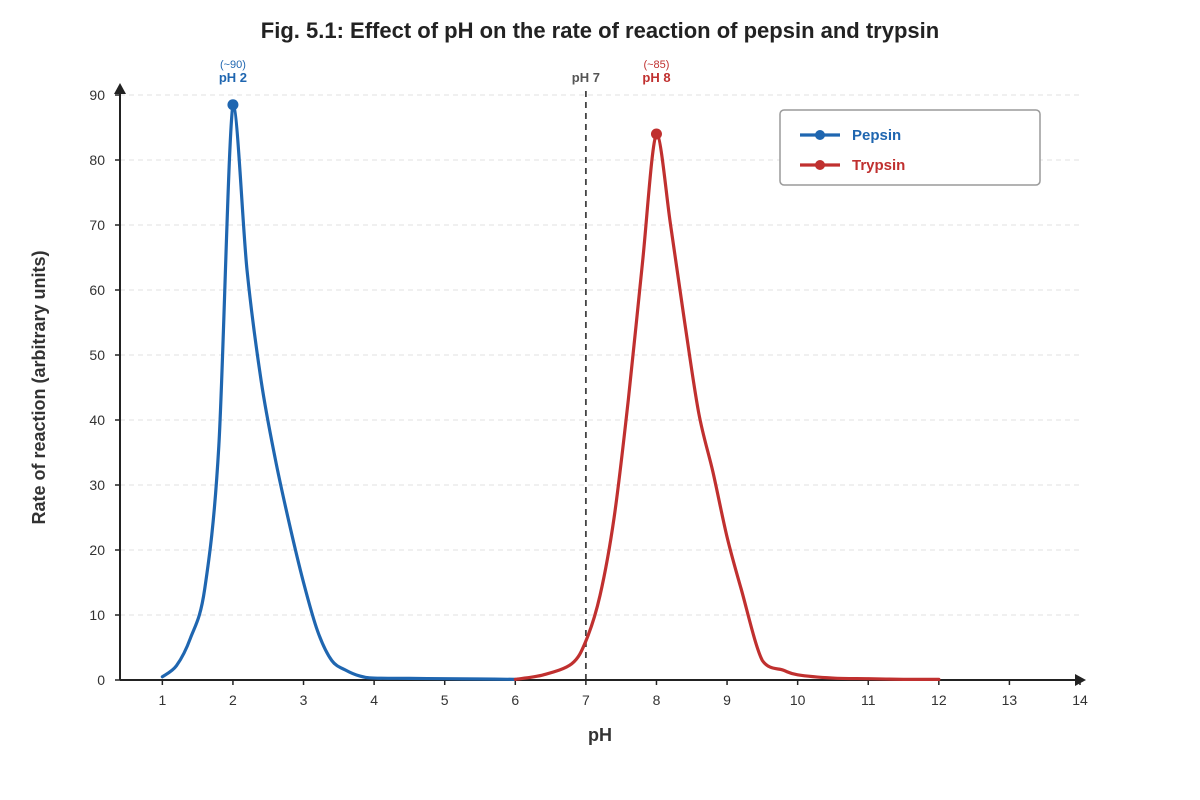  Describe the element at coordinates (515, 700) in the screenshot. I see `x-tick-label: 6` at that location.